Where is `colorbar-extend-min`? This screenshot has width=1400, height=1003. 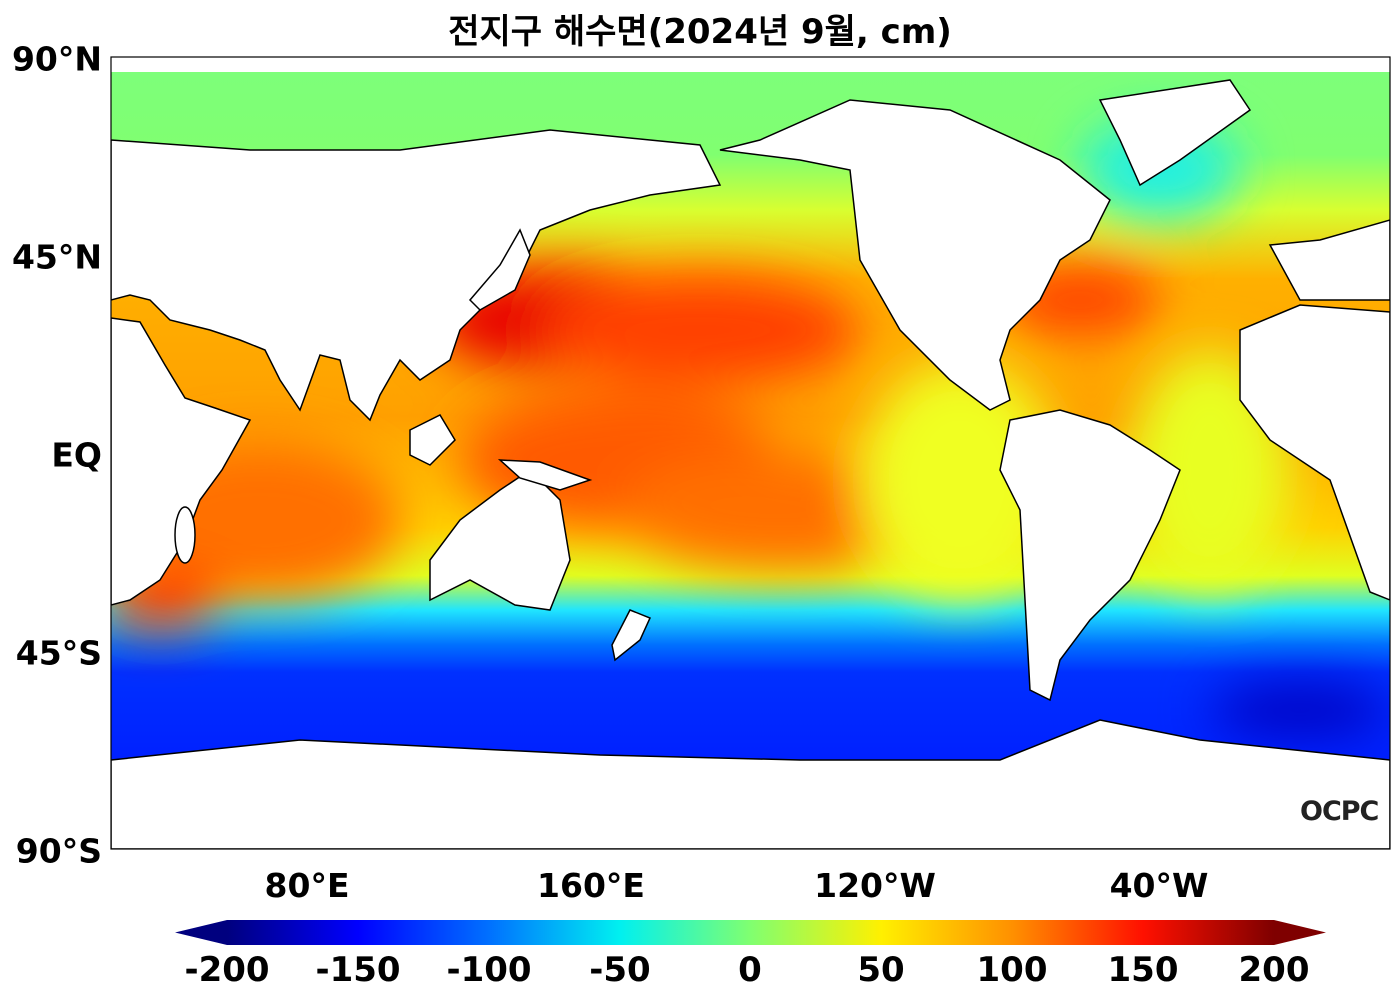
colorbar-extend-min is located at coordinates (201, 932).